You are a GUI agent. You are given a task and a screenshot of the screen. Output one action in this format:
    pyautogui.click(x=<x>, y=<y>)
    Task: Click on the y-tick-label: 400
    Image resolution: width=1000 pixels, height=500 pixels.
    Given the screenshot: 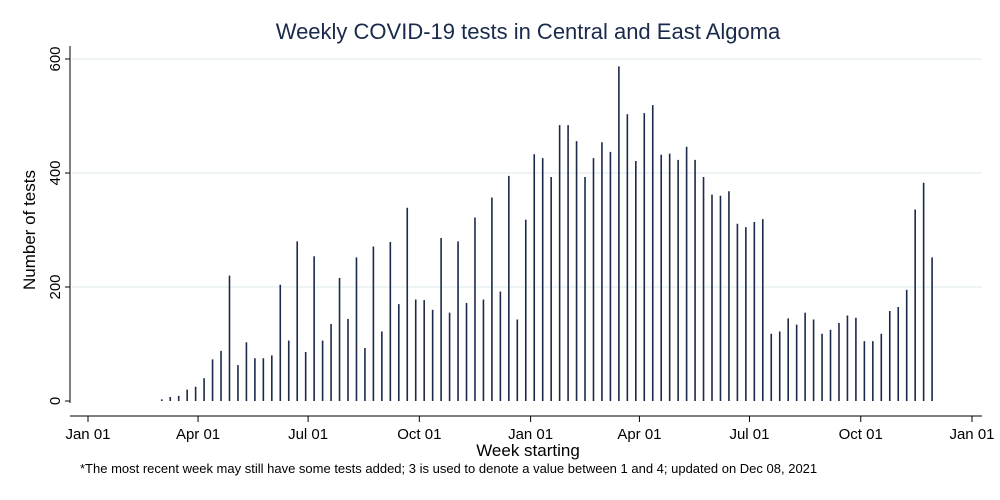 What is the action you would take?
    pyautogui.click(x=55, y=172)
    